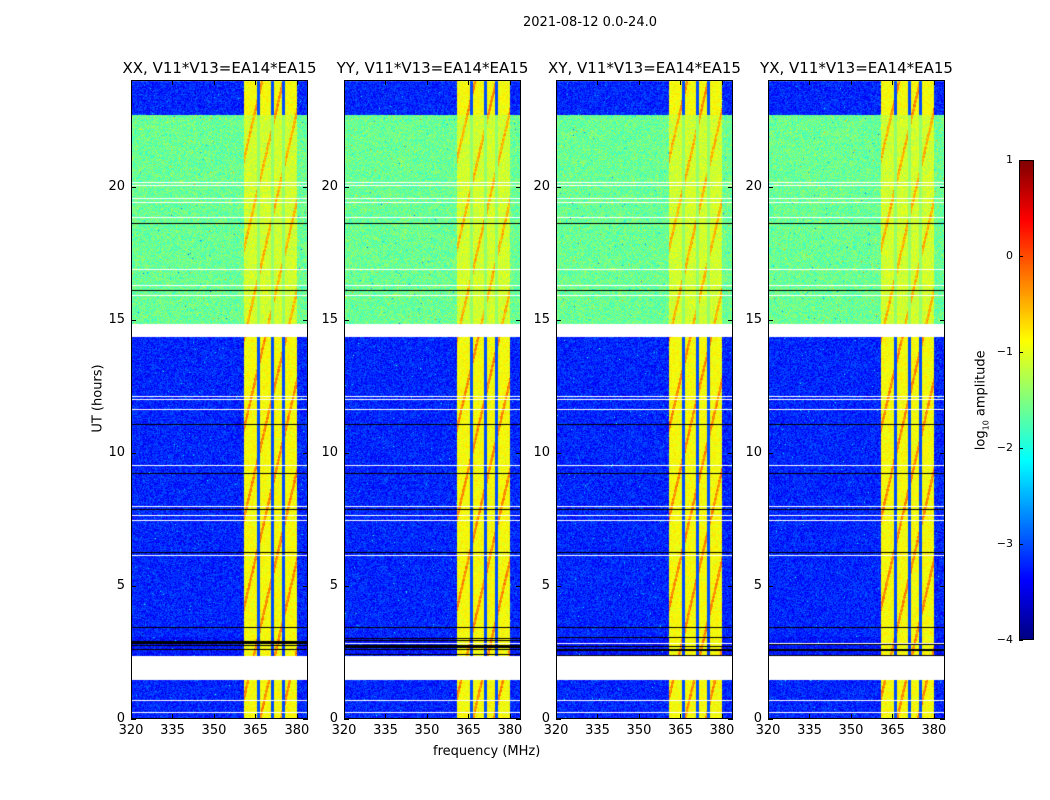  Describe the element at coordinates (1004, 351) in the screenshot. I see `colorbar-tick-label: −1` at that location.